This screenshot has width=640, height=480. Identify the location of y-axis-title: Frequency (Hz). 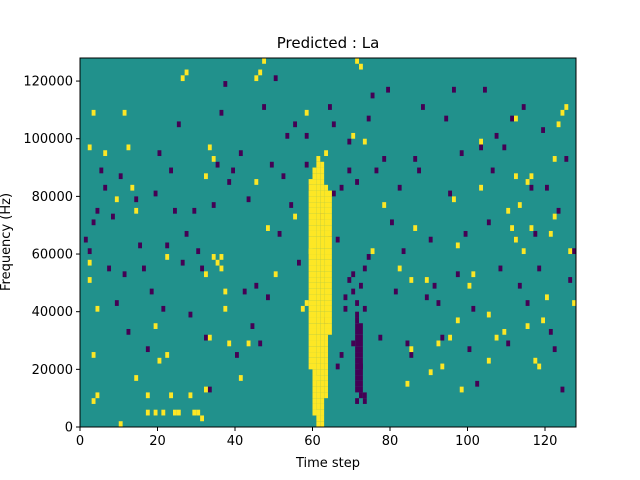
(7, 242).